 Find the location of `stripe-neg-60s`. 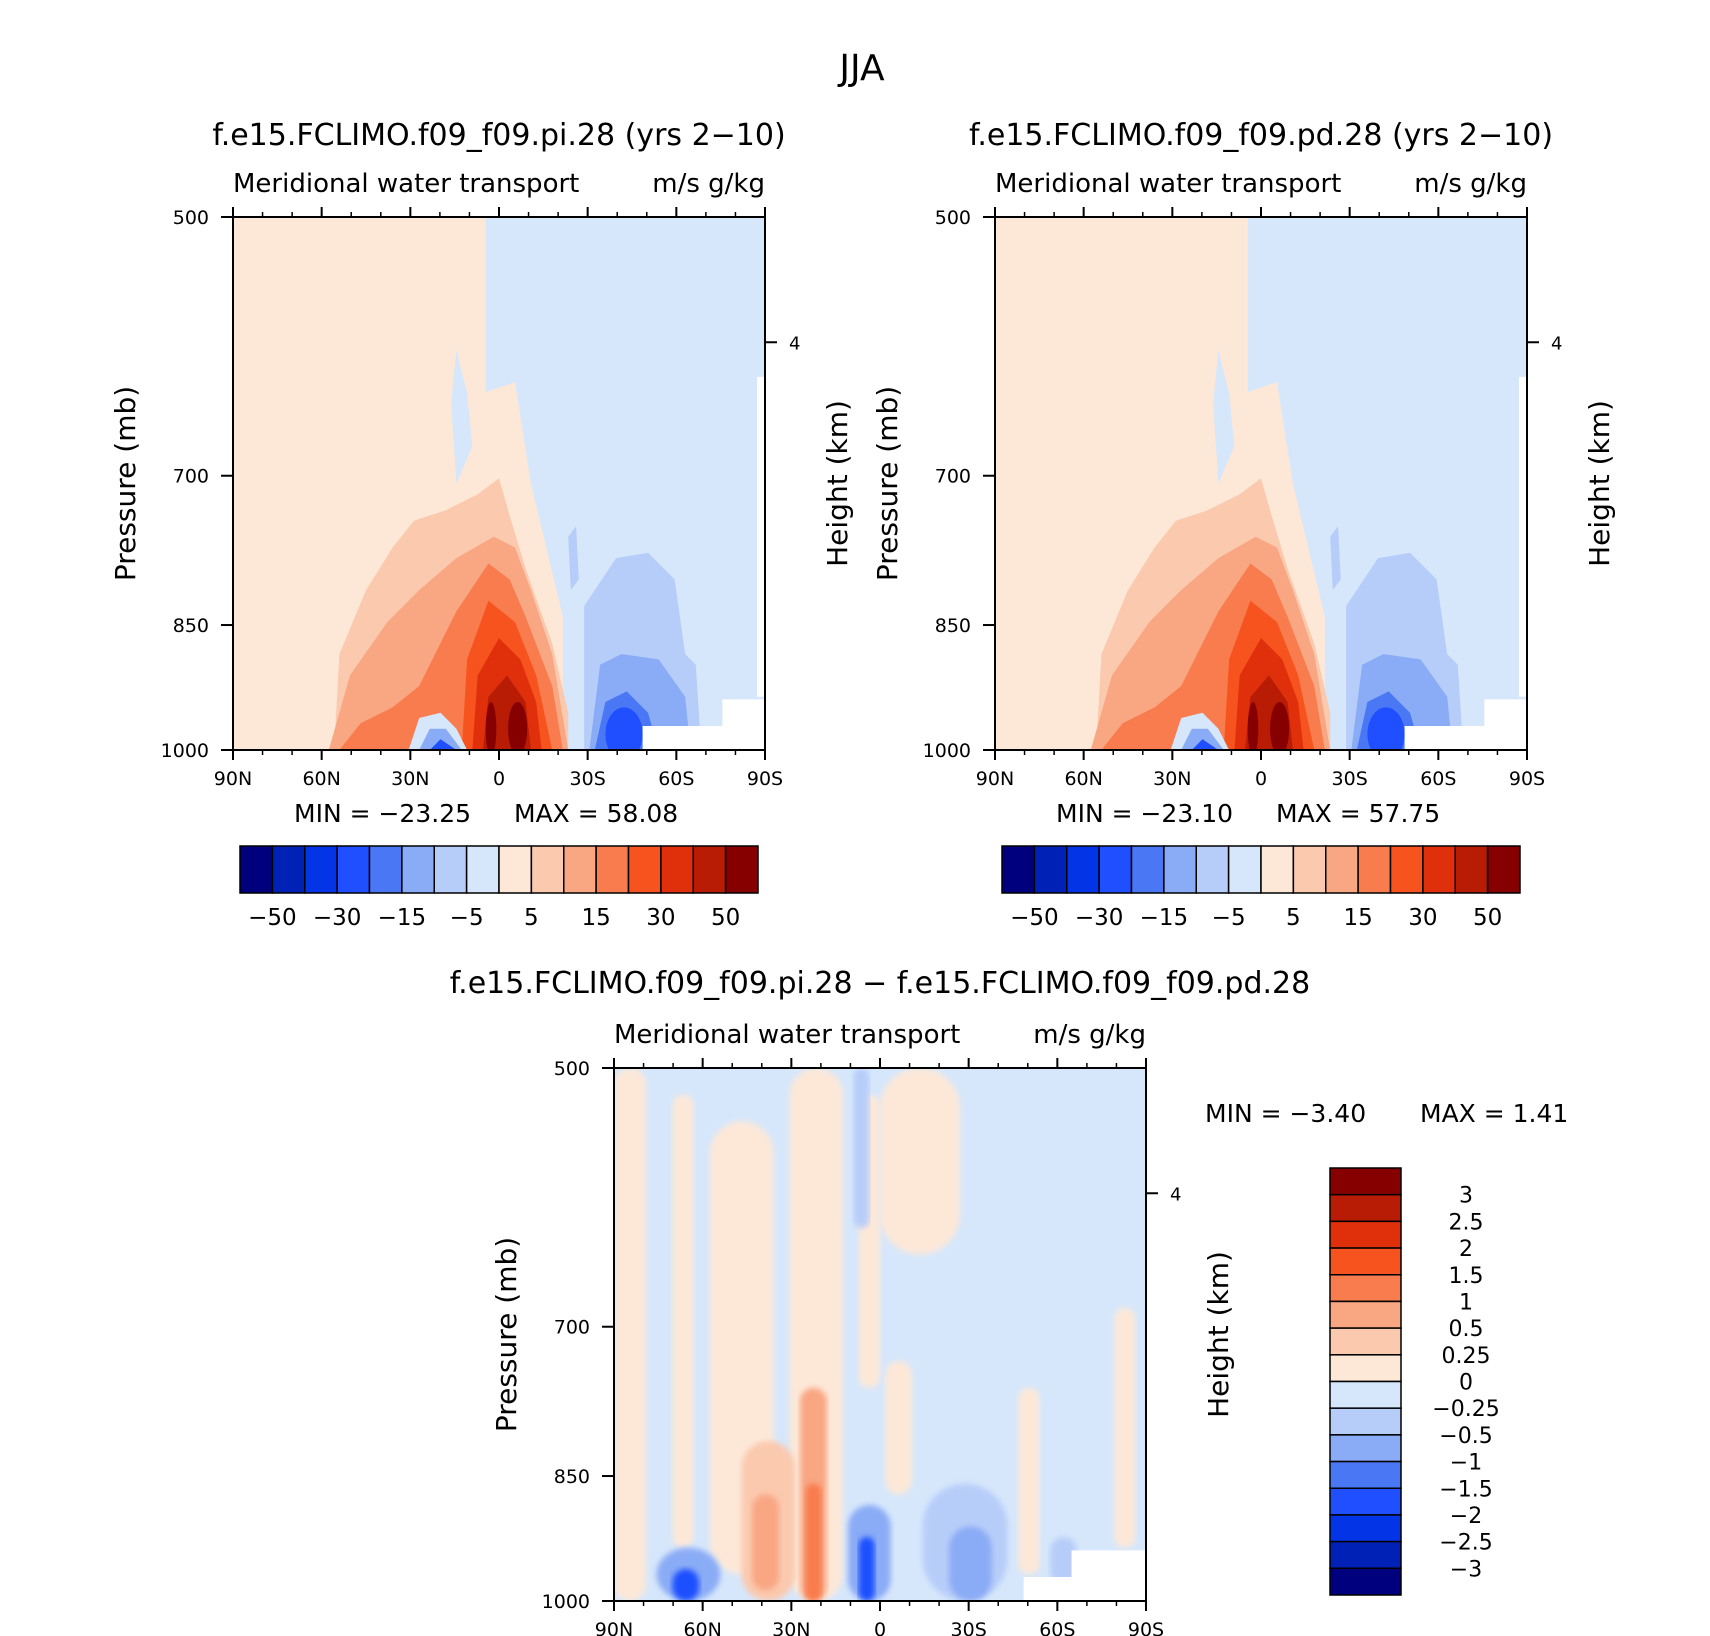

stripe-neg-60s is located at coordinates (1063, 1561).